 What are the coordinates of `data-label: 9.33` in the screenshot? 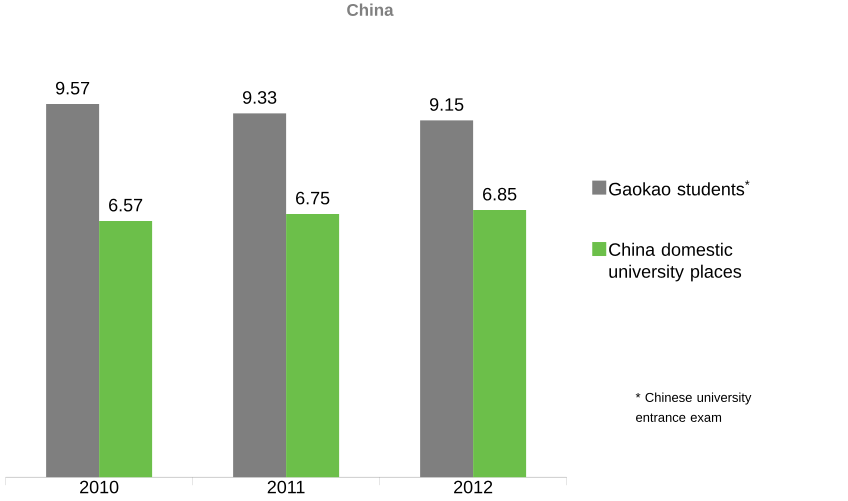 It's located at (259, 97).